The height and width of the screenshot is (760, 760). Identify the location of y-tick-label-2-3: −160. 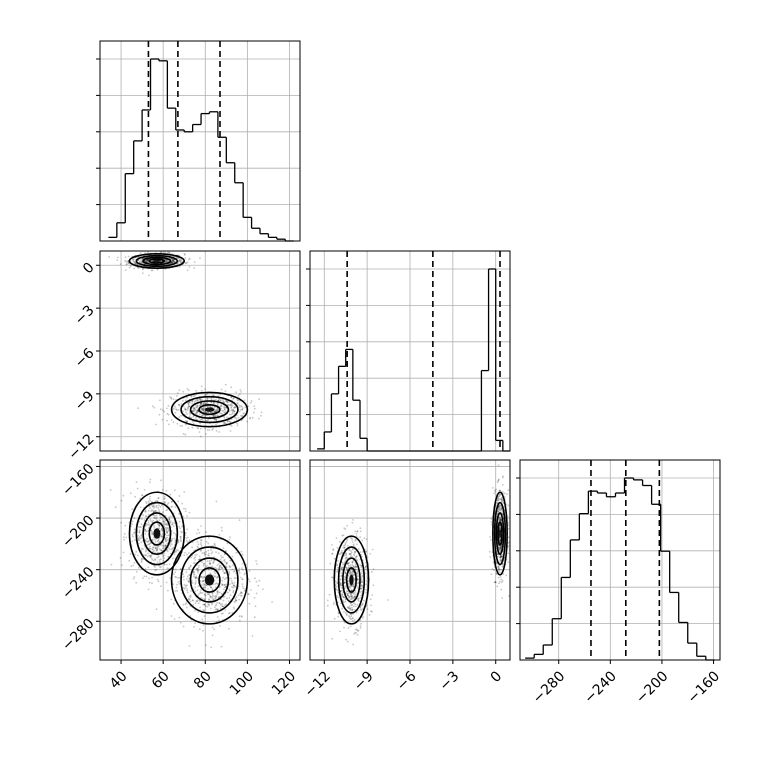
(78, 480).